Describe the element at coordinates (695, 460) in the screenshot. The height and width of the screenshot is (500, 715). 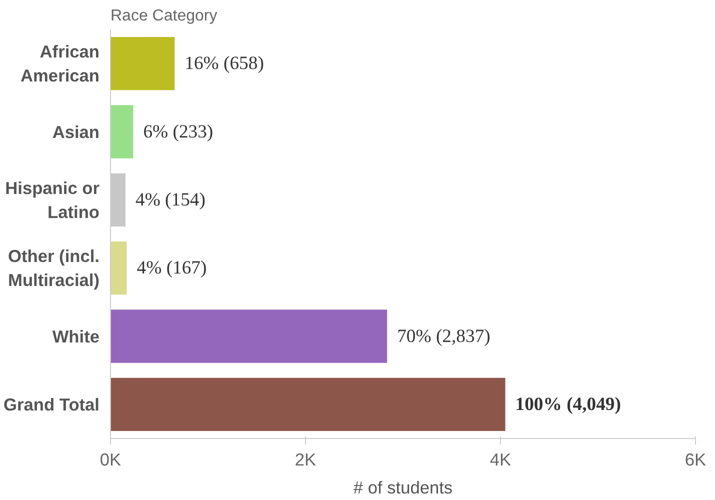
I see `x-tick-label: 6K` at that location.